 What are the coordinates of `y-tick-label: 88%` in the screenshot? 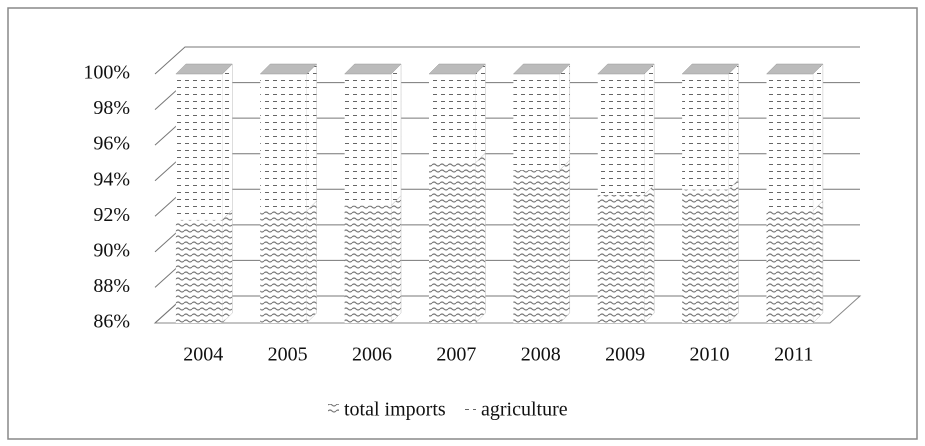 It's located at (111, 286).